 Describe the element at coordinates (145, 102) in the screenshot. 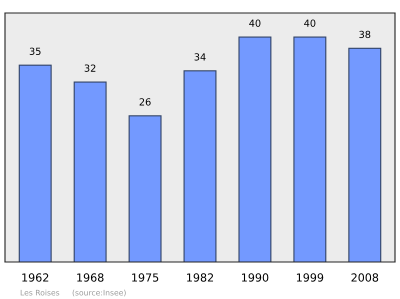

I see `data-label: 26` at that location.